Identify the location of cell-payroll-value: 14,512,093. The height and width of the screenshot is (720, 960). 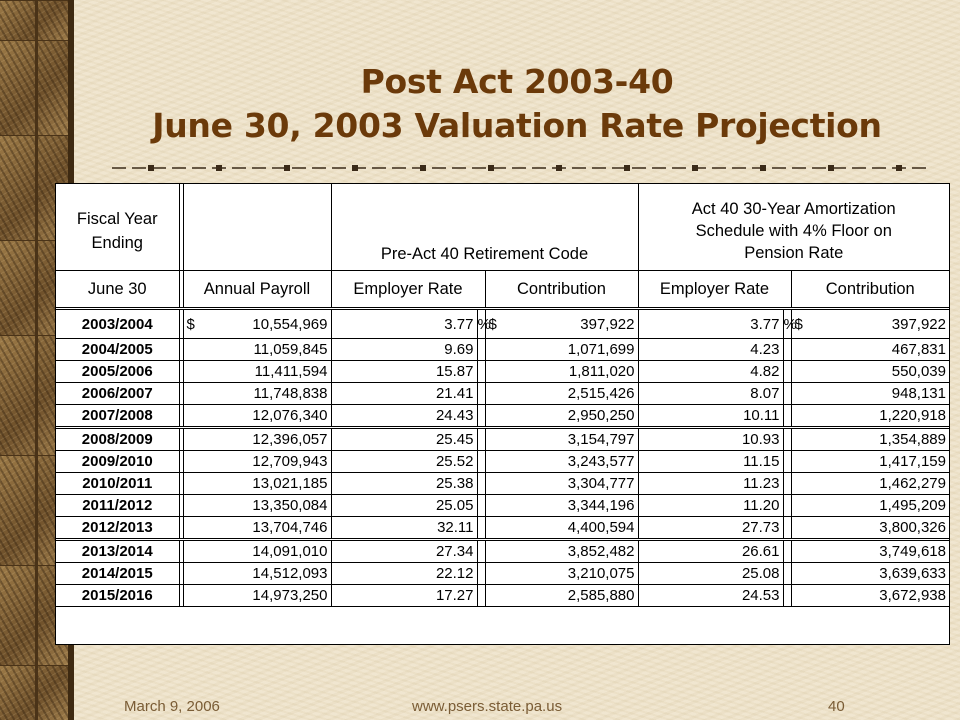
(290, 573).